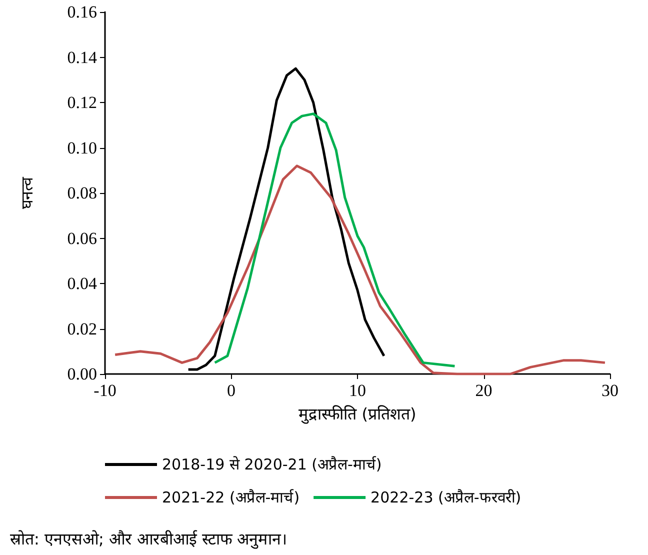  I want to click on y-tick-label: 0.08, so click(82, 193).